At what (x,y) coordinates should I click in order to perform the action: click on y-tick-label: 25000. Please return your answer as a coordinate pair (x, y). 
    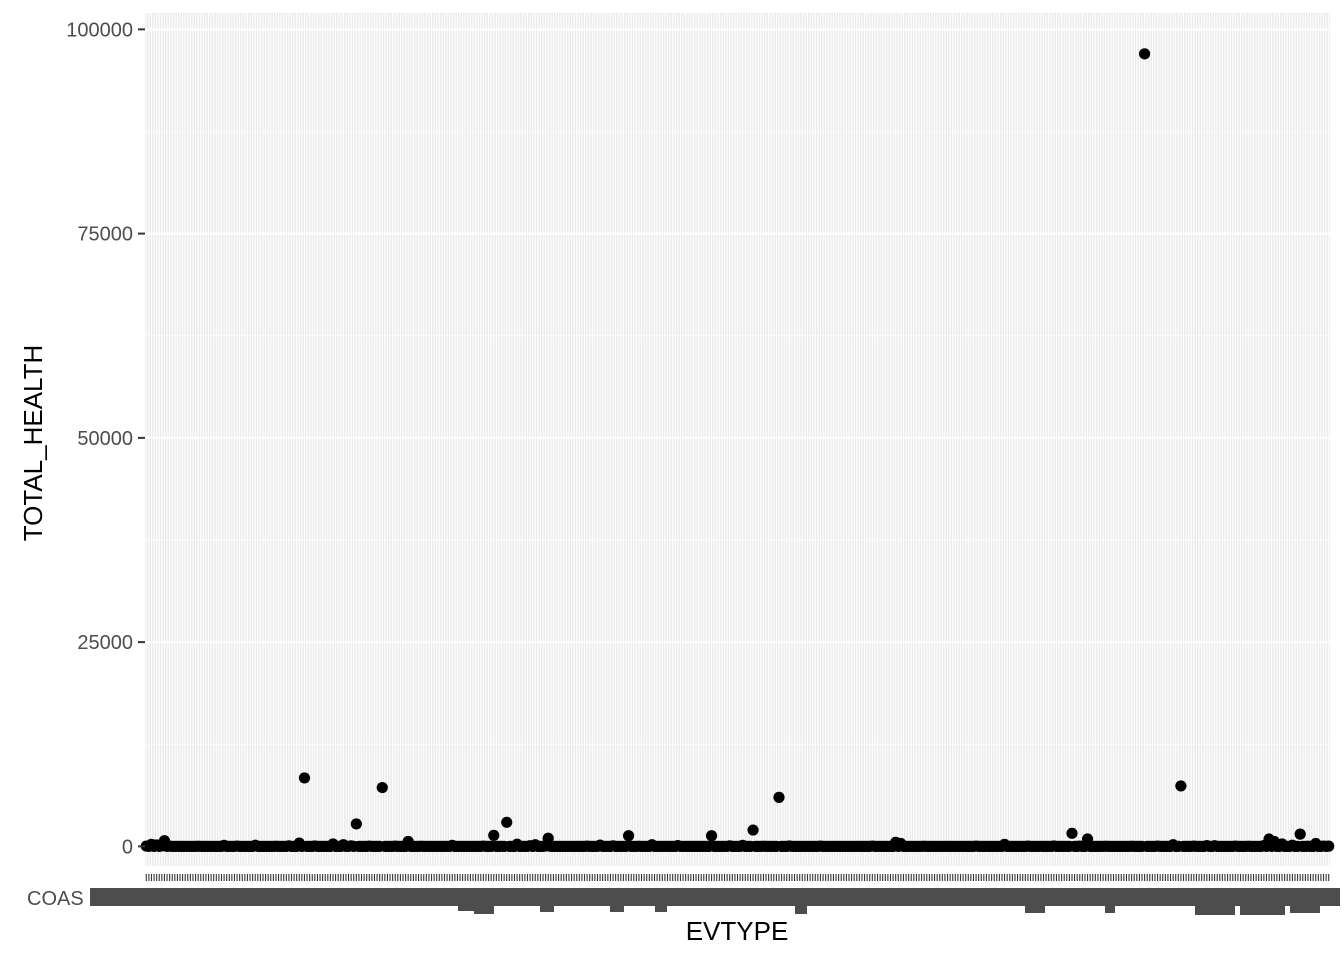
    Looking at the image, I should click on (105, 643).